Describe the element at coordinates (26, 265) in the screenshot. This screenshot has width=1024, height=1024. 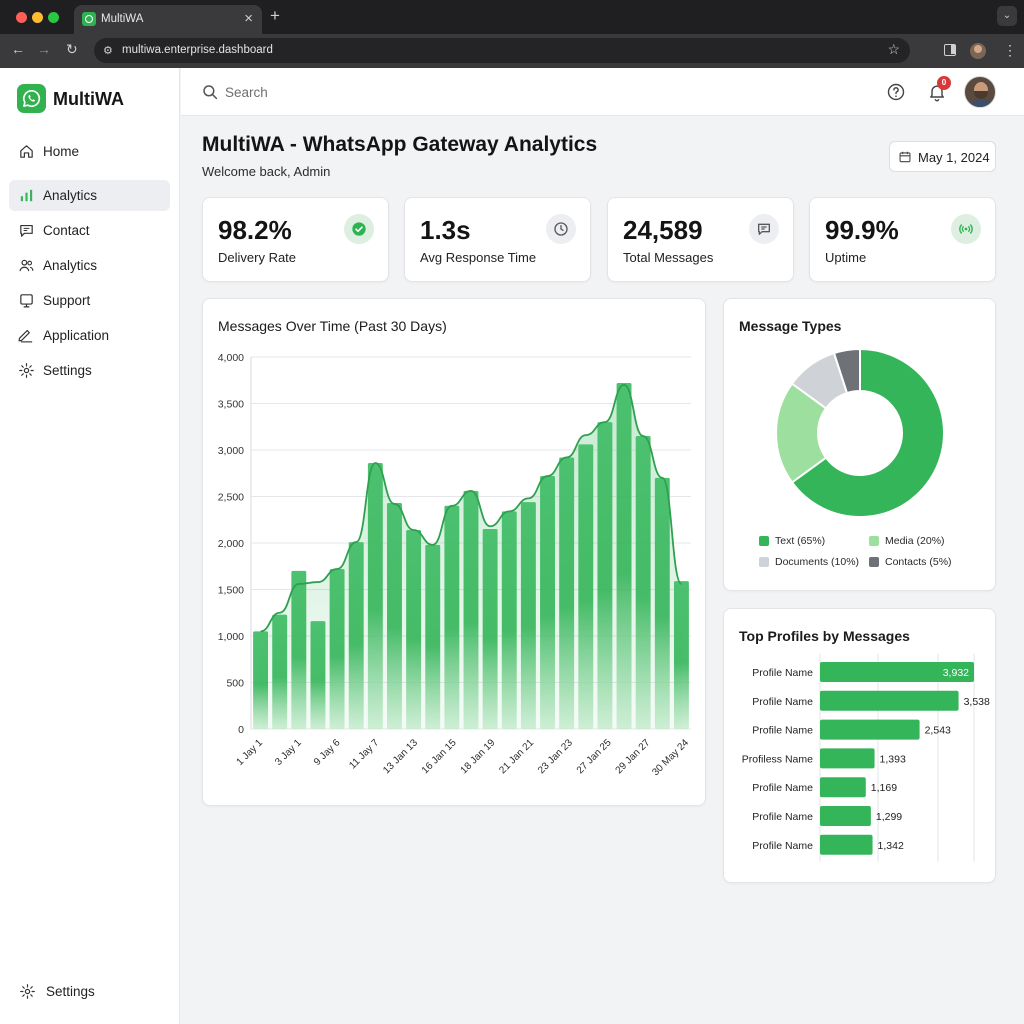
I see `users-icon` at that location.